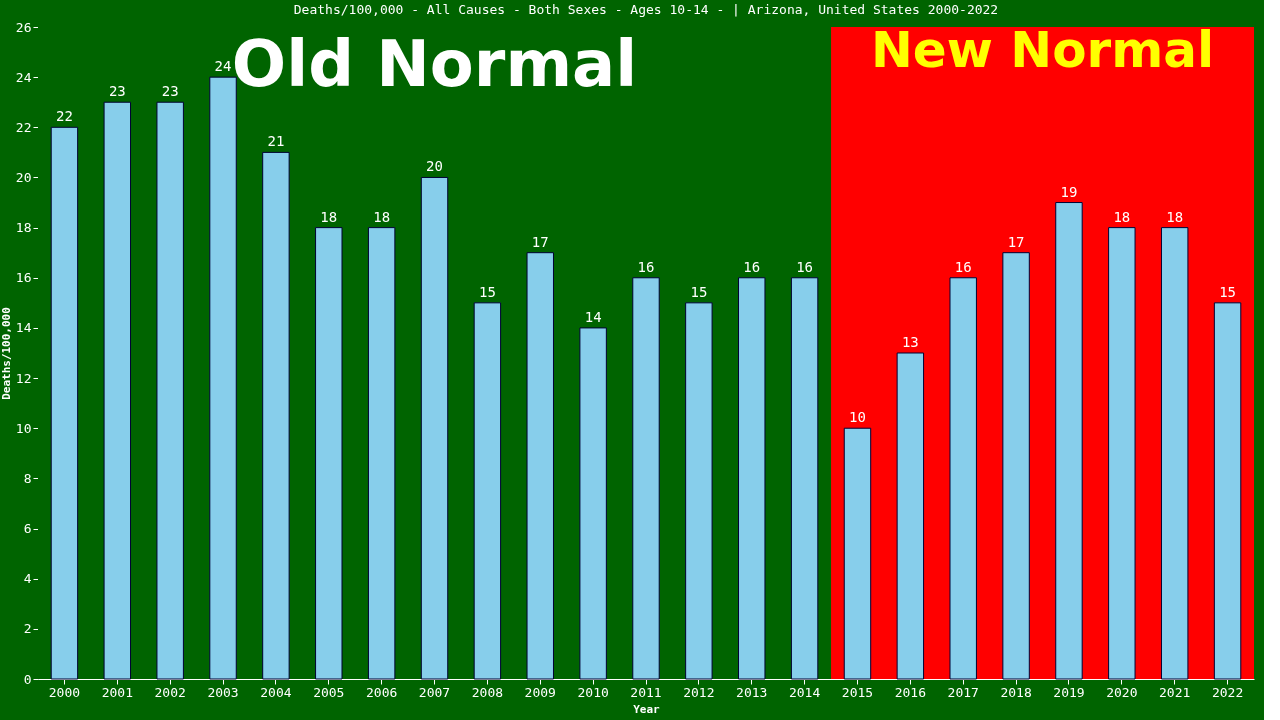 This screenshot has height=720, width=1280. Describe the element at coordinates (910, 342) in the screenshot. I see `data-label: 13` at that location.